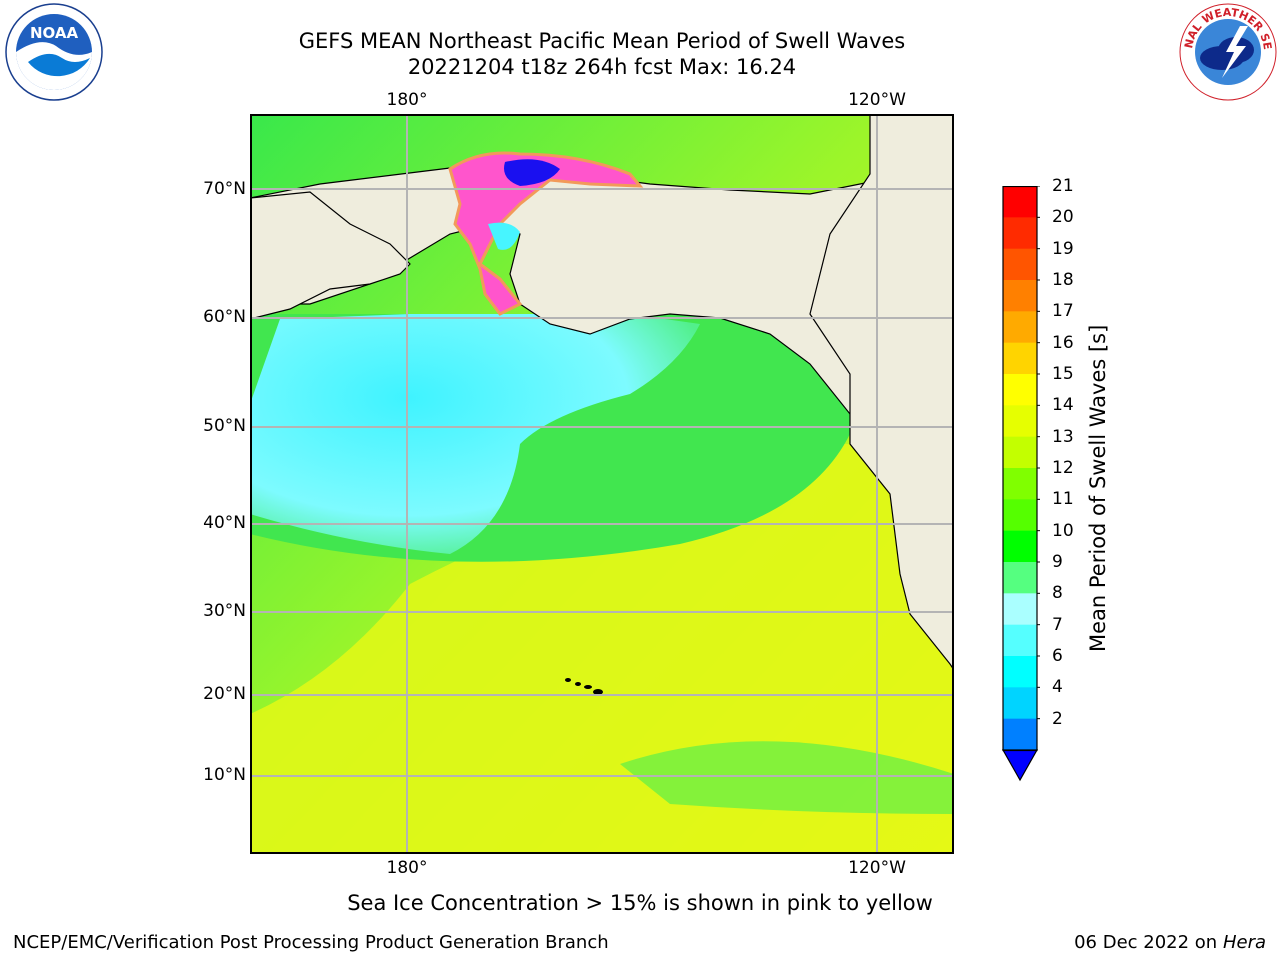 The image size is (1280, 960). Describe the element at coordinates (882, 392) in the screenshot. I see `land-north-america-west` at that location.